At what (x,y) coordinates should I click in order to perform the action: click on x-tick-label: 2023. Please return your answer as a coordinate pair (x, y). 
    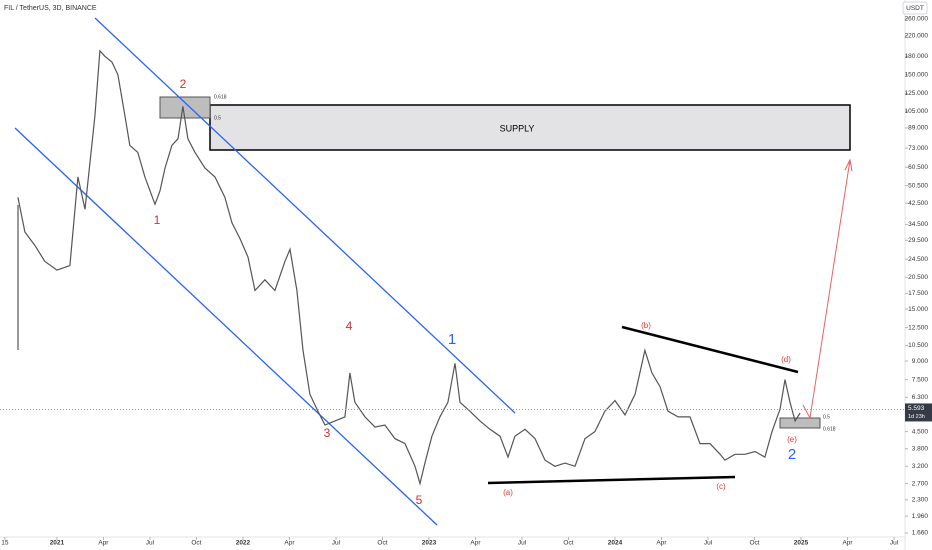
    Looking at the image, I should click on (429, 543).